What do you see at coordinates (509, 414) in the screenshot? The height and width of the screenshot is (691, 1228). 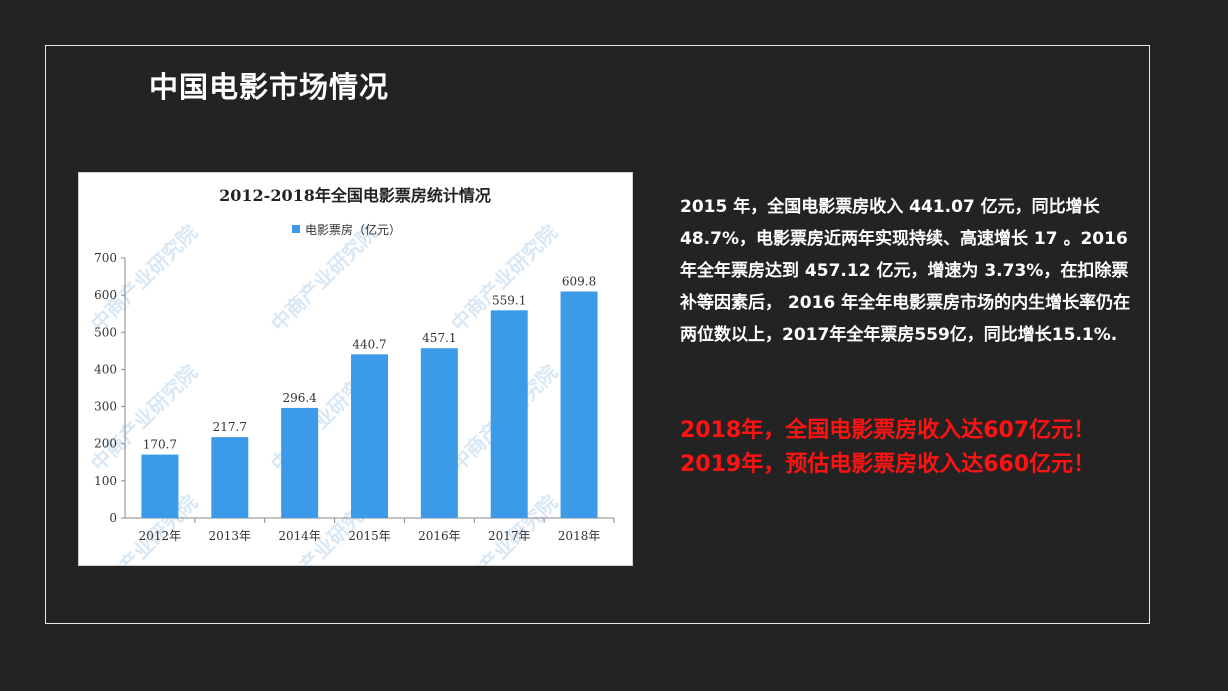 I see `bar-2017年` at bounding box center [509, 414].